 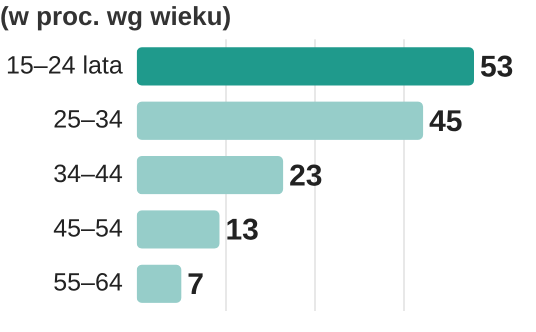 What do you see at coordinates (116, 15) in the screenshot?
I see `chart-title: (w proc. wg wieku)` at bounding box center [116, 15].